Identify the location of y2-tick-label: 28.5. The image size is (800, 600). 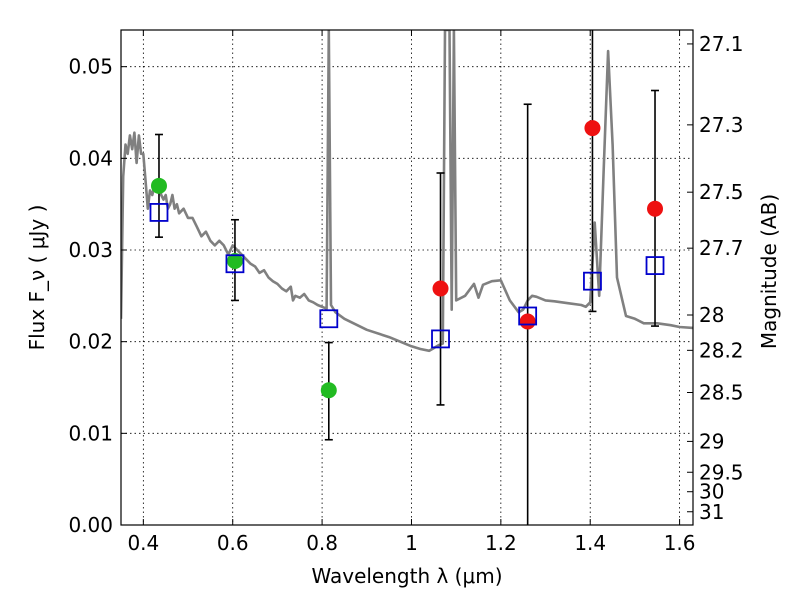
(721, 393).